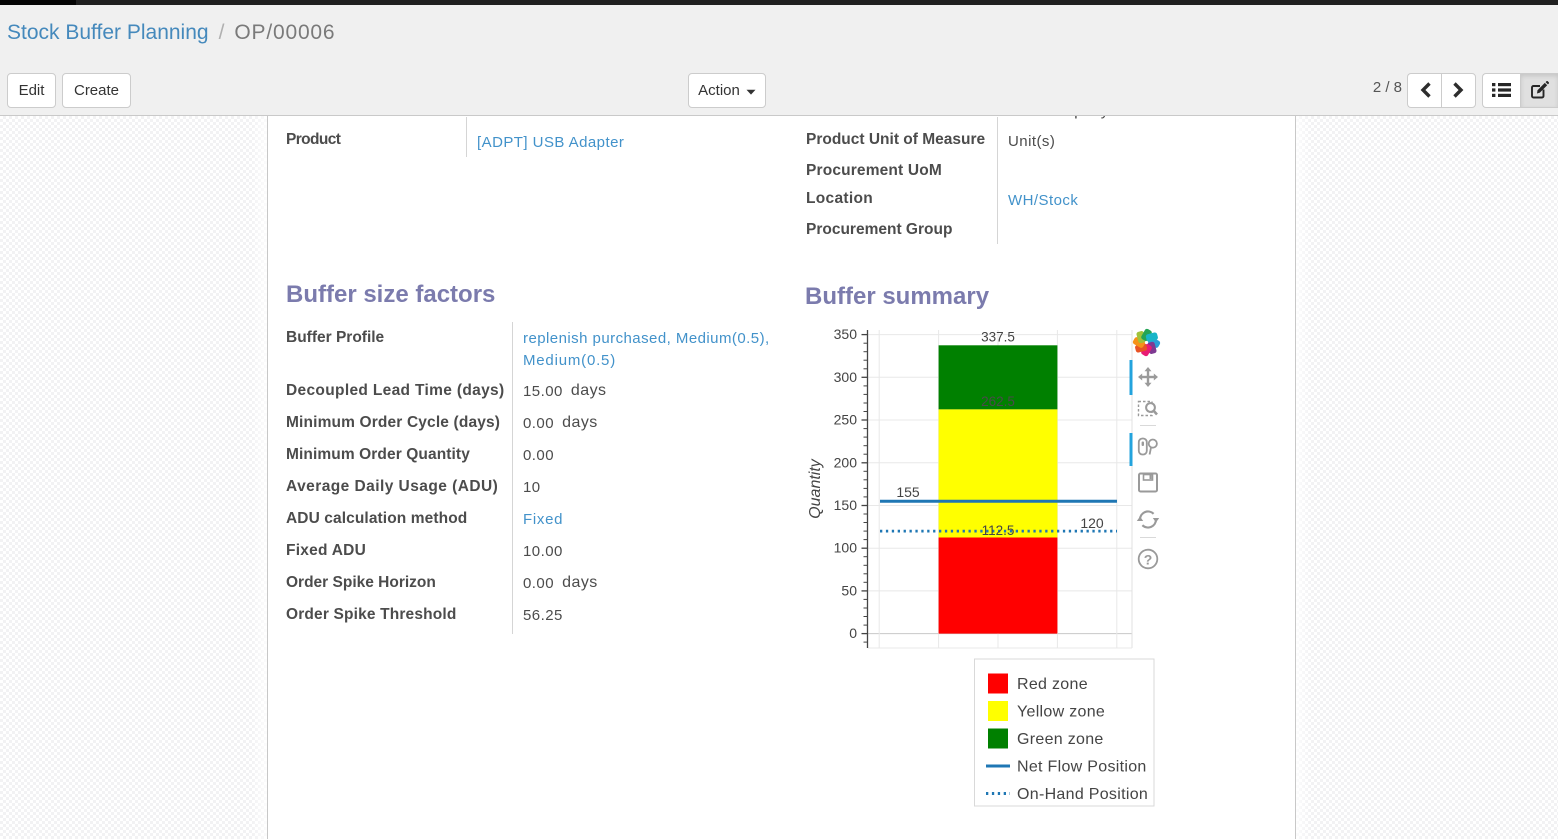  Describe the element at coordinates (846, 377) in the screenshot. I see `svg-text: 300` at that location.